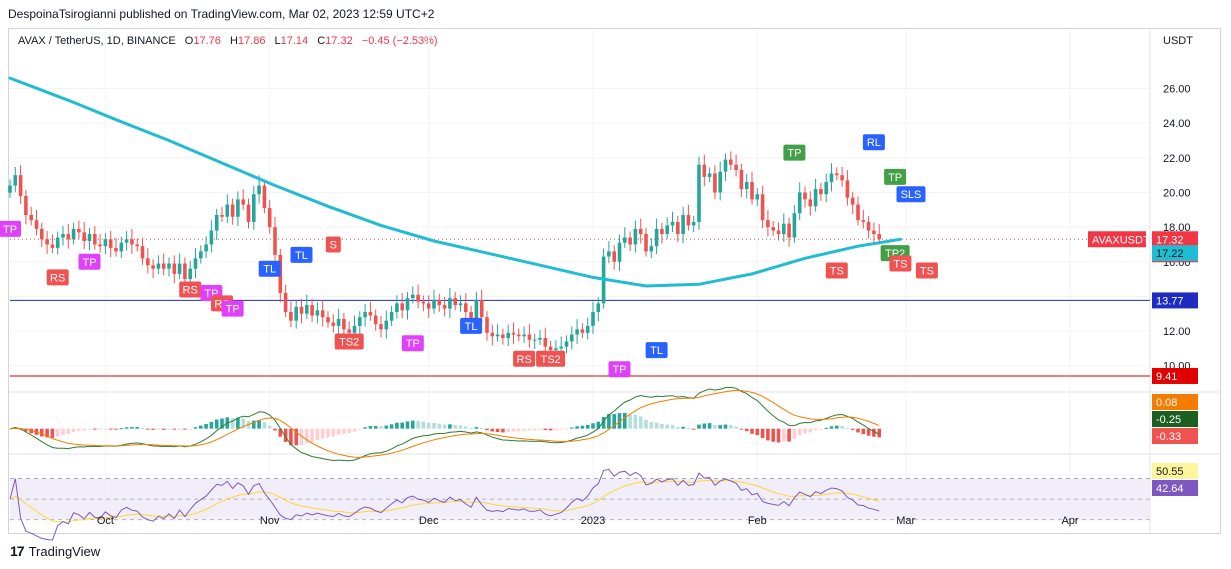 The width and height of the screenshot is (1231, 569). I want to click on signal-text: TL, so click(656, 351).